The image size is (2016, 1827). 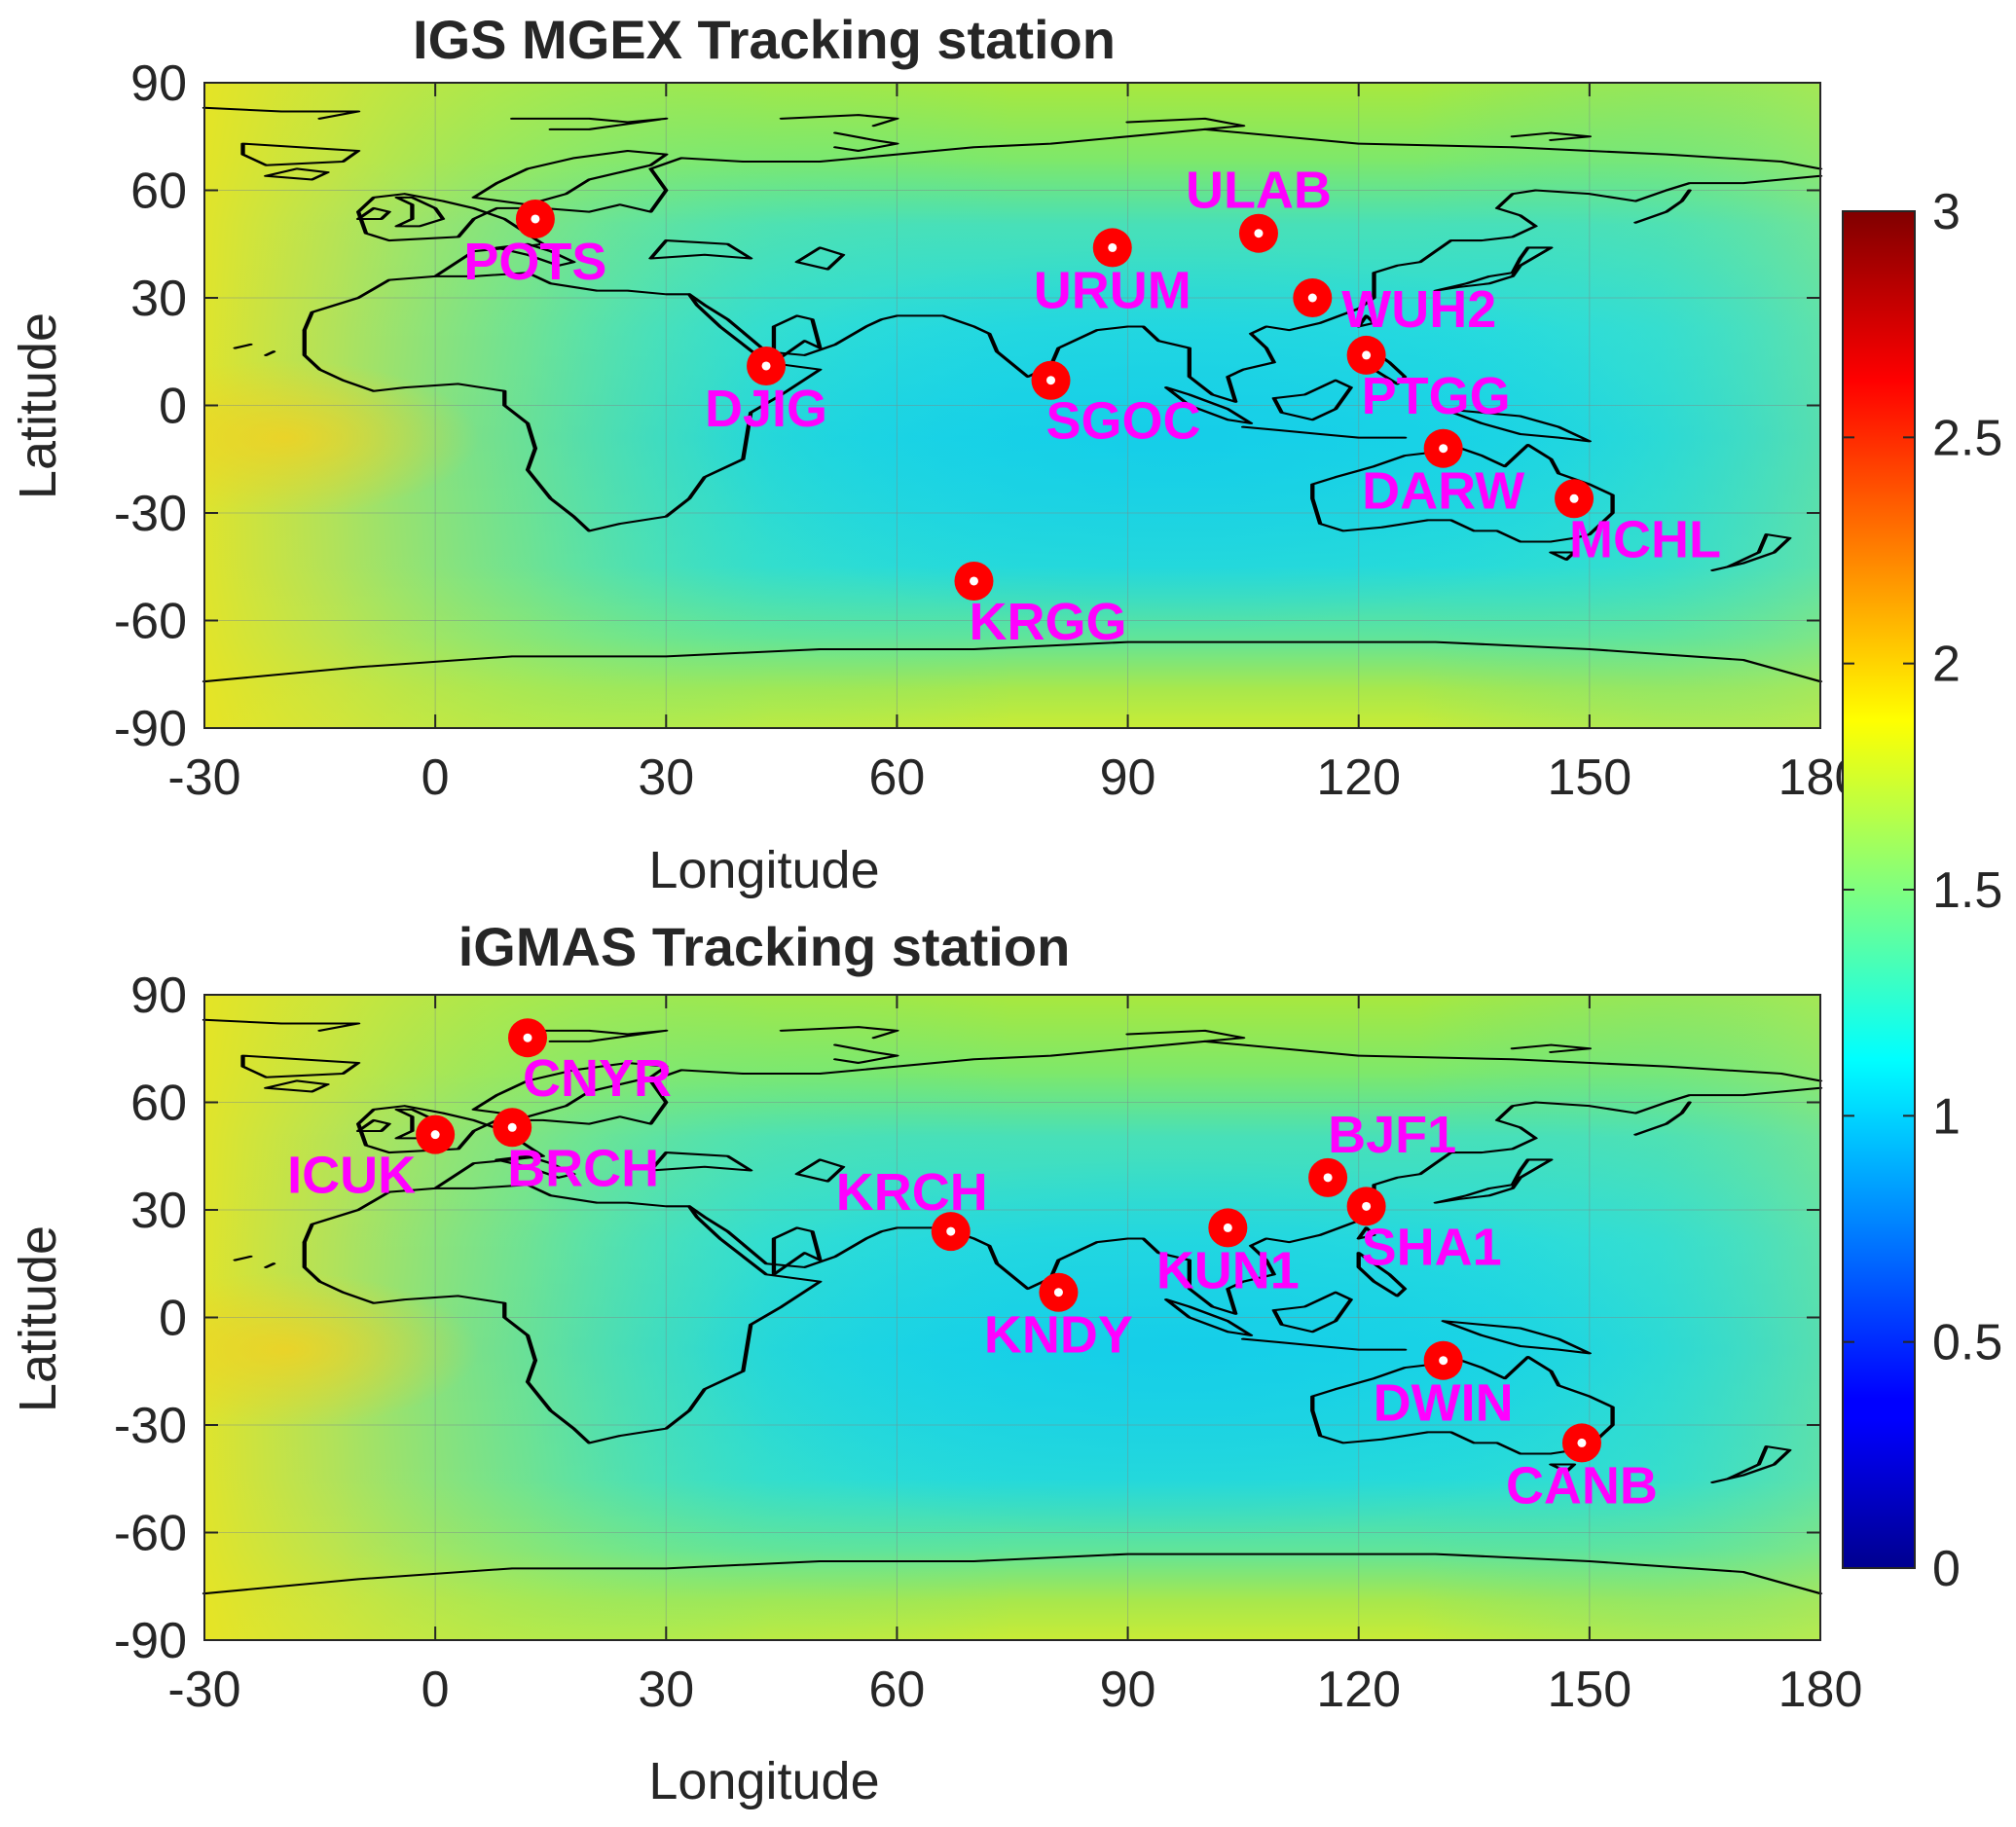 What do you see at coordinates (1047, 622) in the screenshot?
I see `station-label: KRGG` at bounding box center [1047, 622].